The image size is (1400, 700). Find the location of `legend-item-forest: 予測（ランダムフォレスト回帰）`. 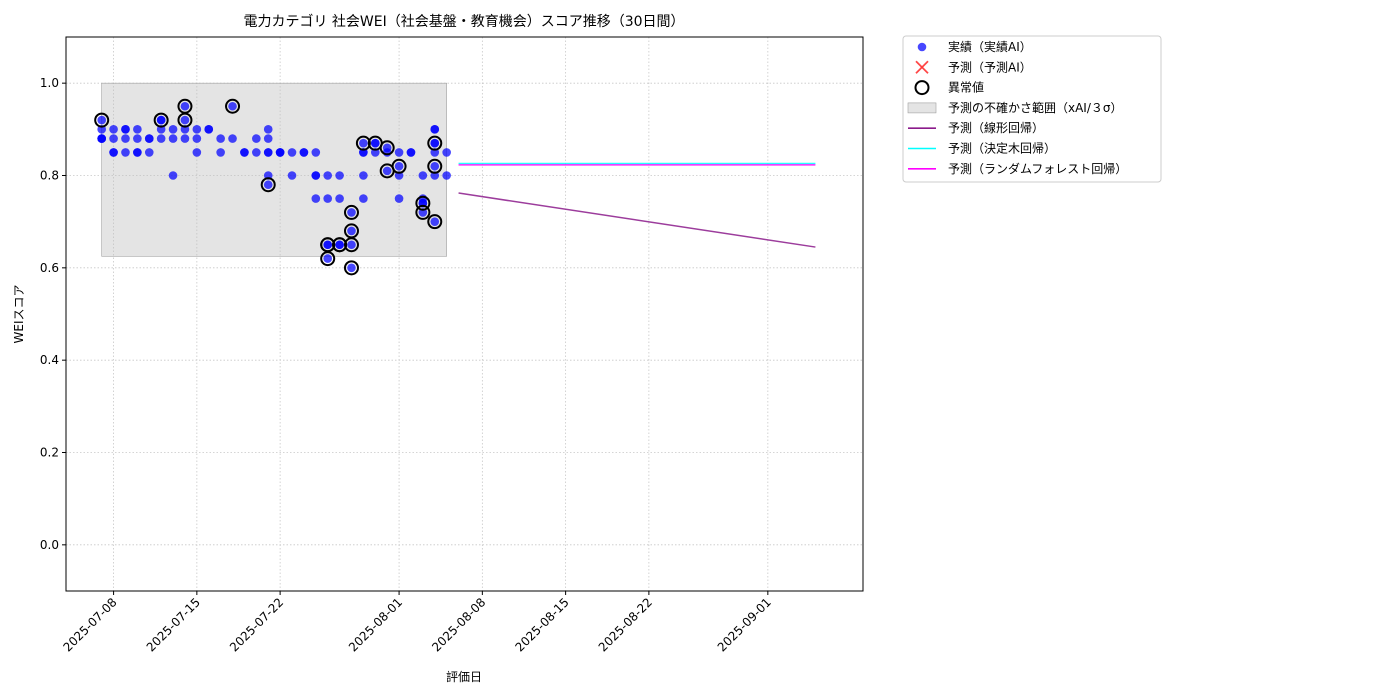

legend-item-forest: 予測（ランダムフォレスト回帰） is located at coordinates (1017, 168).